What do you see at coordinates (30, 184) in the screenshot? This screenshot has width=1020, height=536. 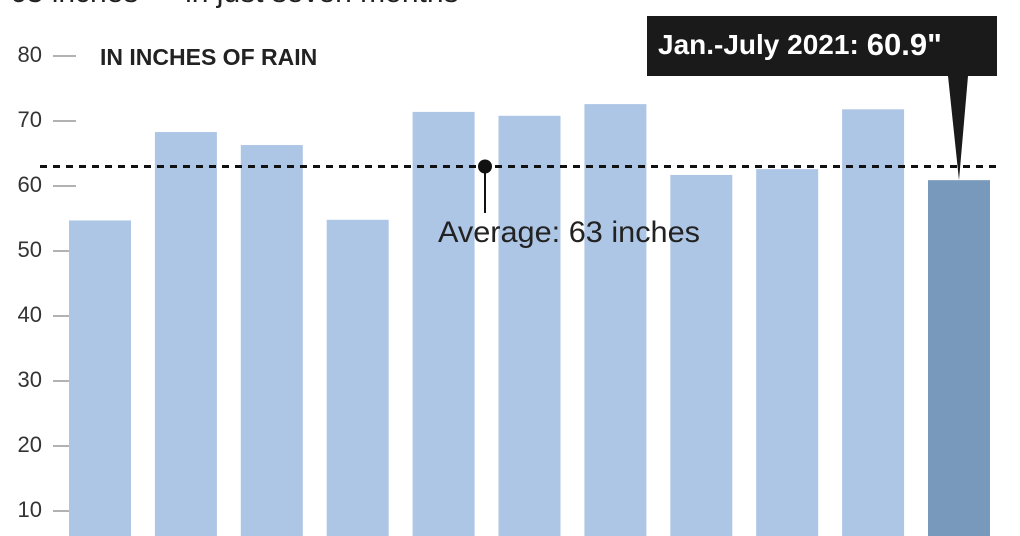 I see `y-tick-label: 60` at bounding box center [30, 184].